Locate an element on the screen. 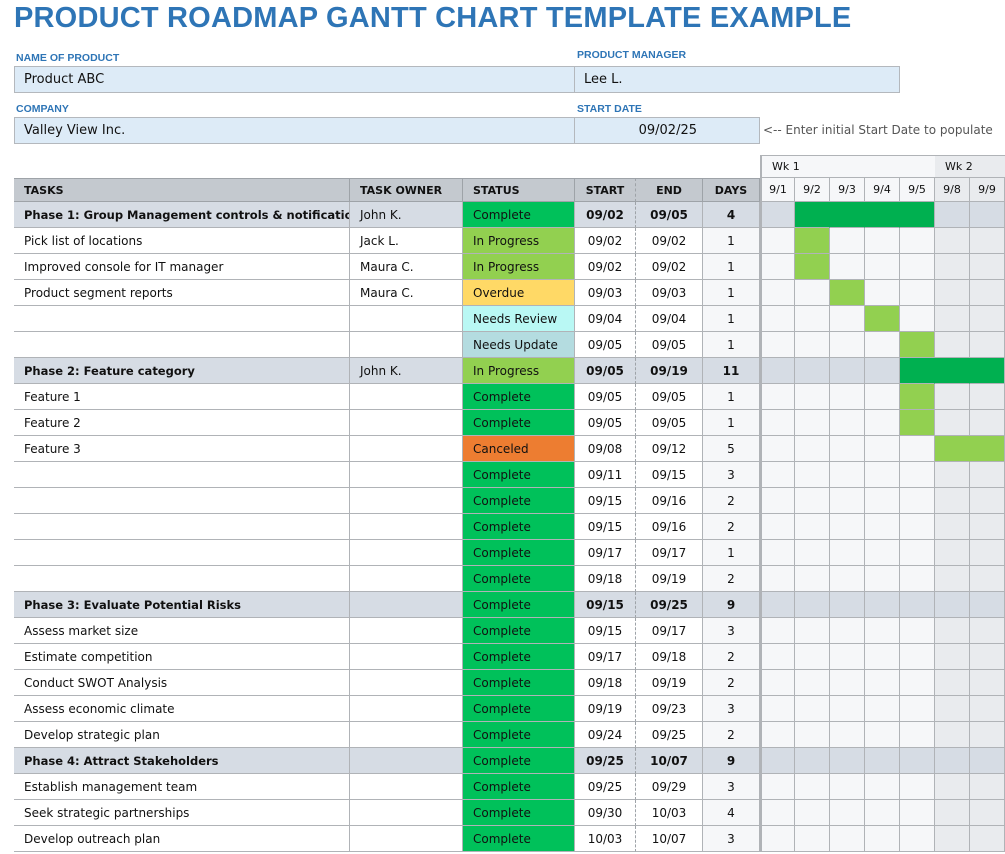  task-name: Phase 3: Evaluate Potential Risks is located at coordinates (182, 605).